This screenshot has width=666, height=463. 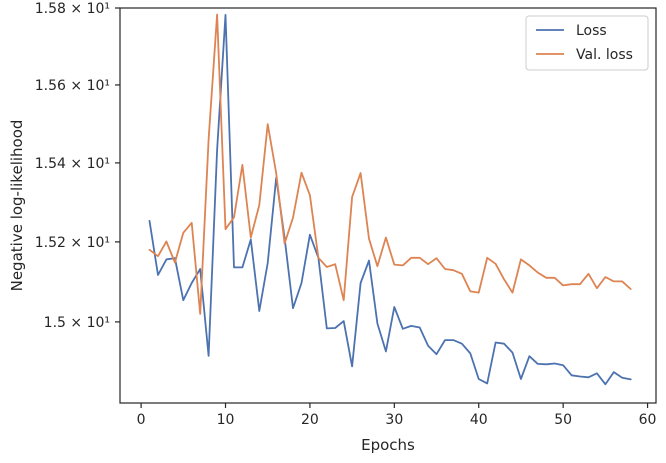 I want to click on x-tick-label: 50, so click(x=563, y=420).